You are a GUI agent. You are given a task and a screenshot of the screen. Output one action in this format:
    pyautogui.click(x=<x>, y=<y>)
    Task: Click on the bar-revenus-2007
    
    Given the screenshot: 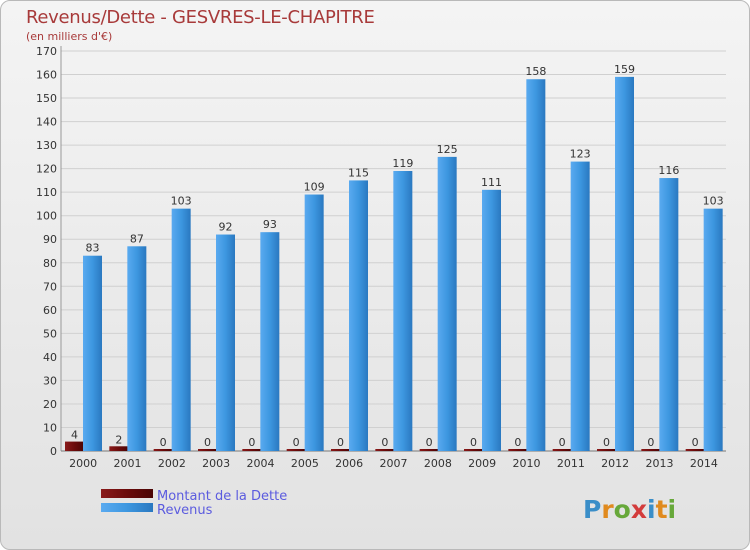 What is the action you would take?
    pyautogui.click(x=403, y=311)
    